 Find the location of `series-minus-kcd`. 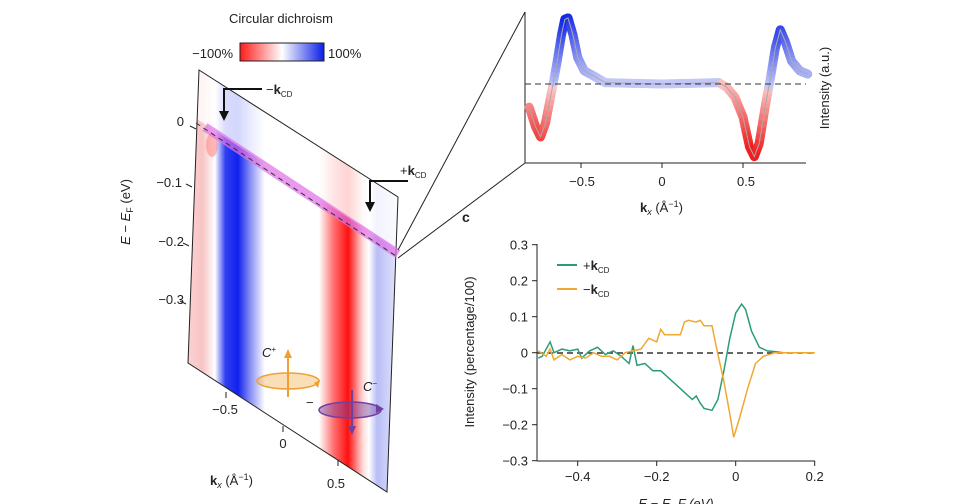

series-minus-kcd is located at coordinates (676, 378).